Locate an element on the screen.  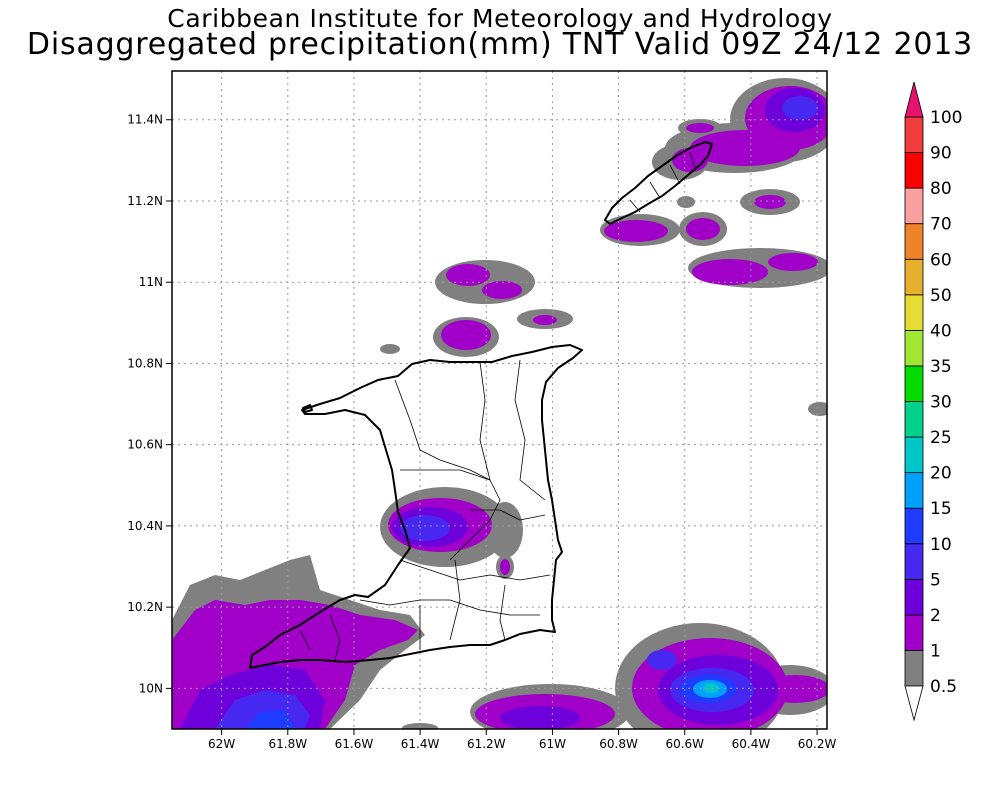
precip-band-teal is located at coordinates (711, 688).